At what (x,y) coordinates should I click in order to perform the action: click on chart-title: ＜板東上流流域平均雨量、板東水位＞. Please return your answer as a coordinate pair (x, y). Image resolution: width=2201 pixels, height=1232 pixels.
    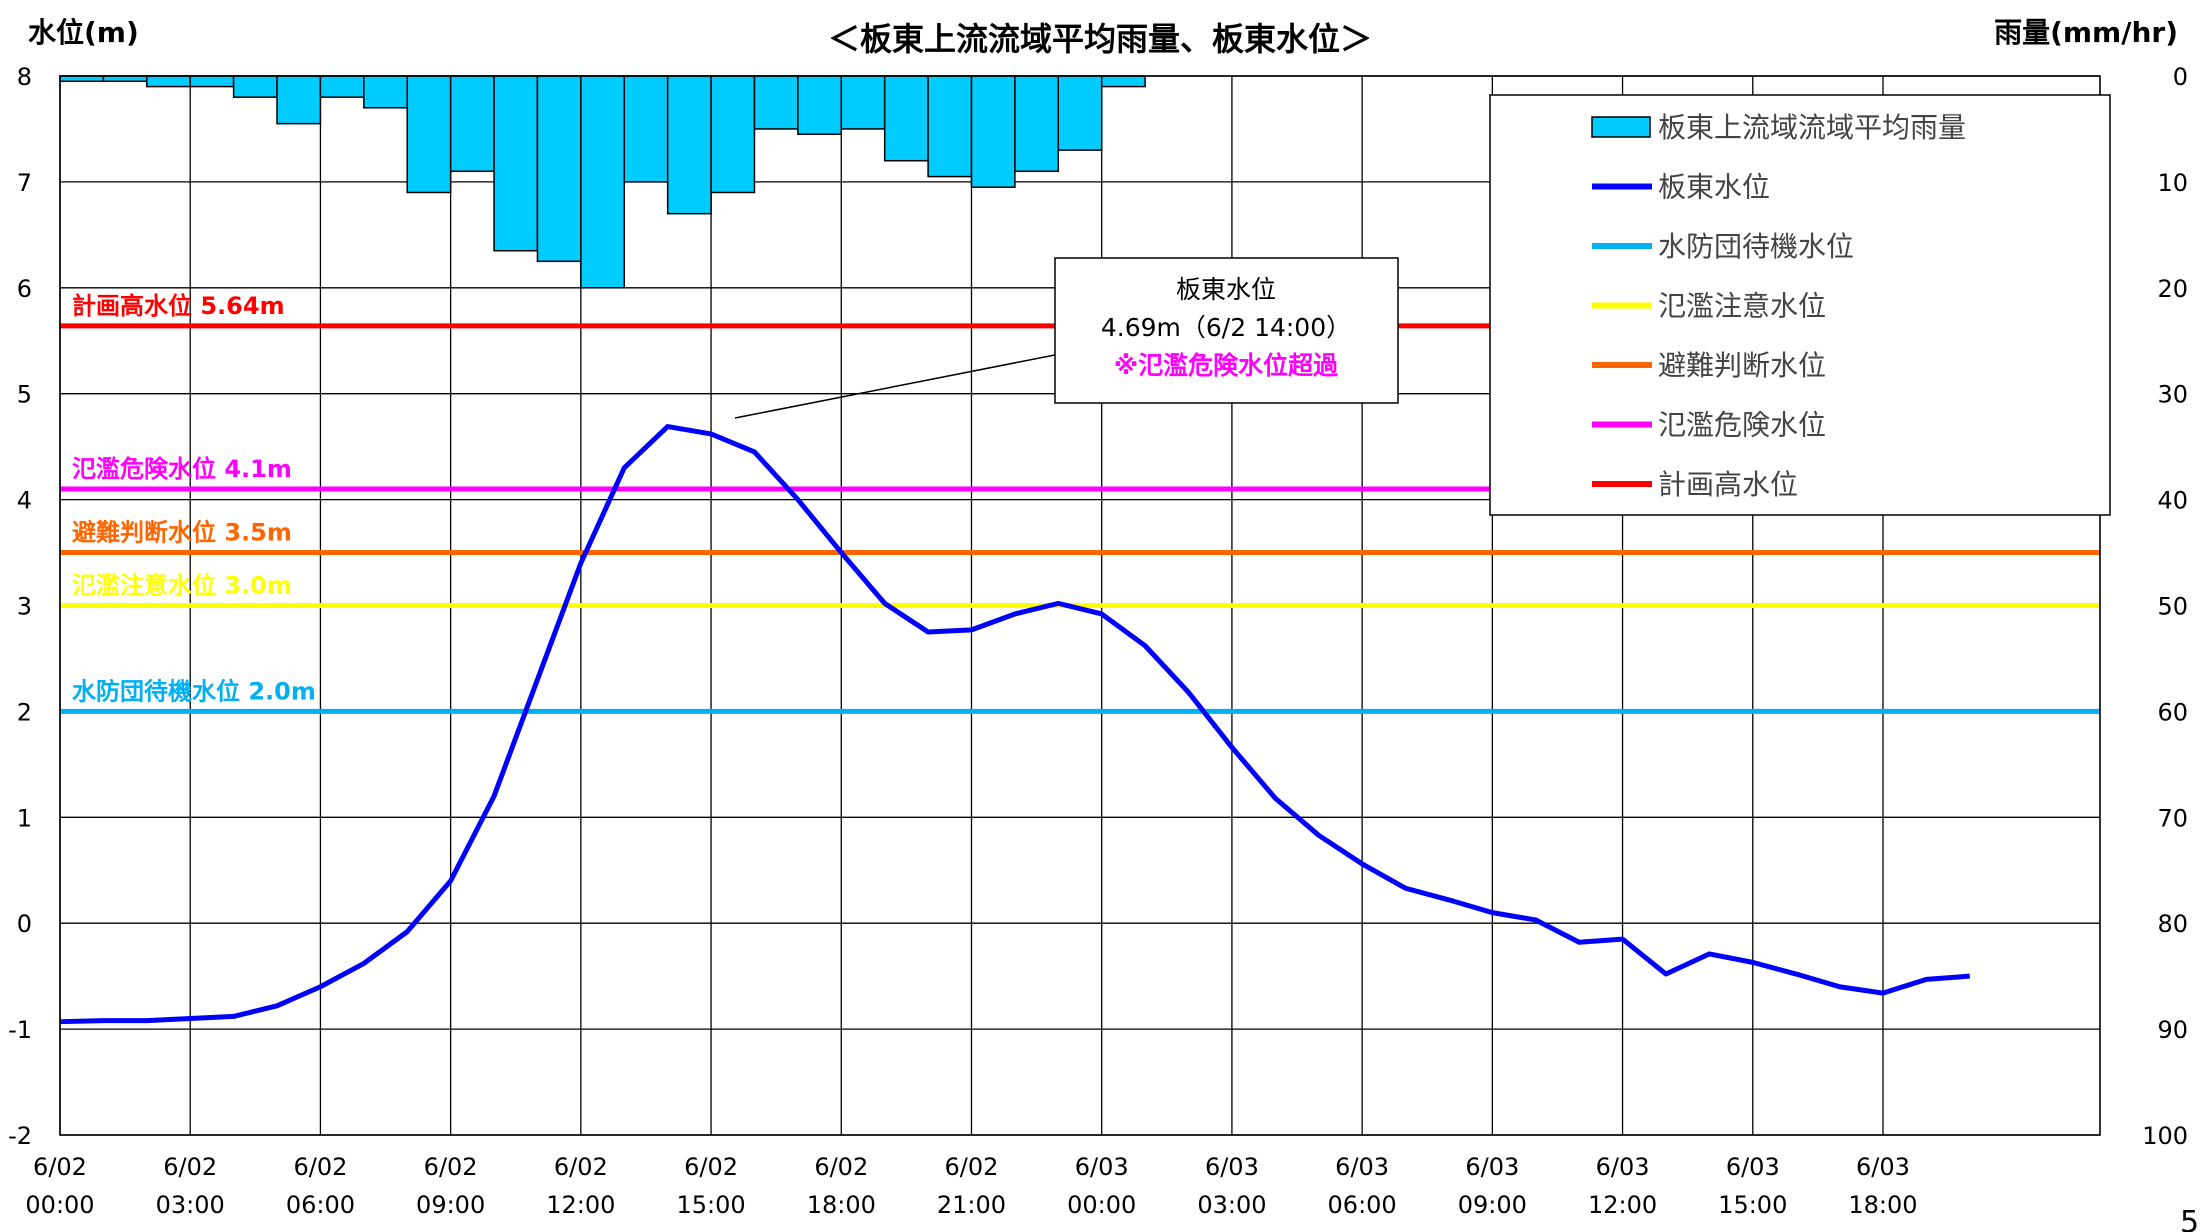
    Looking at the image, I should click on (1100, 39).